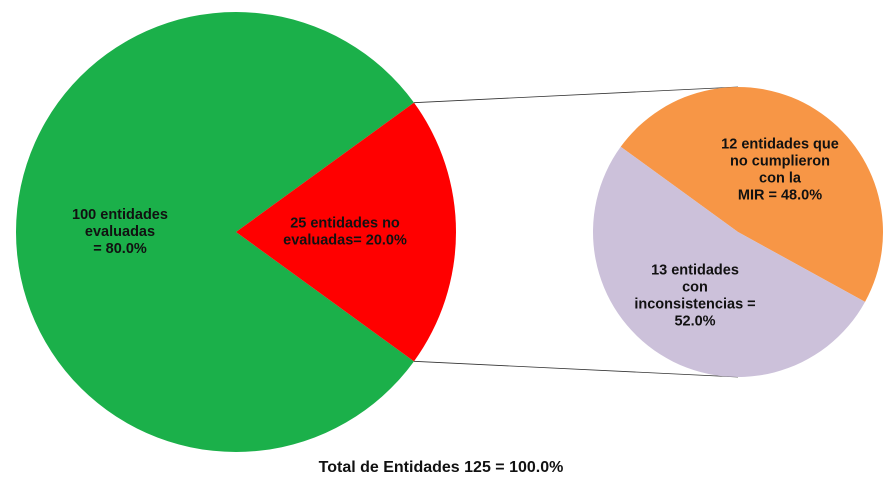  What do you see at coordinates (441, 467) in the screenshot?
I see `chart-title: Total de Entidades 125 = 100.0%` at bounding box center [441, 467].